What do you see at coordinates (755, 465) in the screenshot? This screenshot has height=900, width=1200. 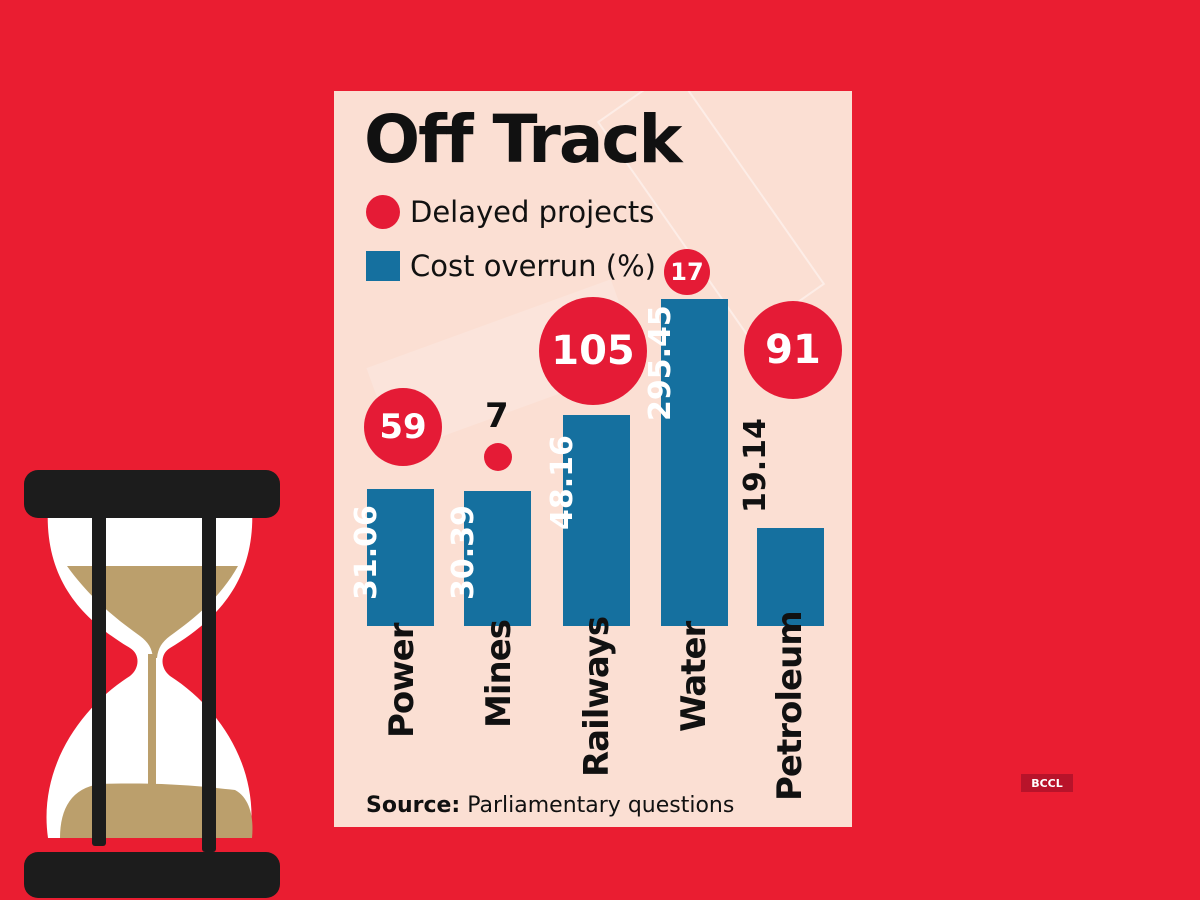 I see `bar-value-petroleum: 19.14` at bounding box center [755, 465].